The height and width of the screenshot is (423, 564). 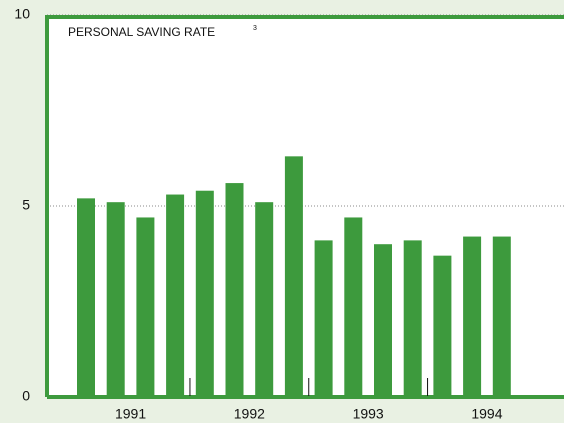 What do you see at coordinates (130, 414) in the screenshot?
I see `x-group-label: 1991` at bounding box center [130, 414].